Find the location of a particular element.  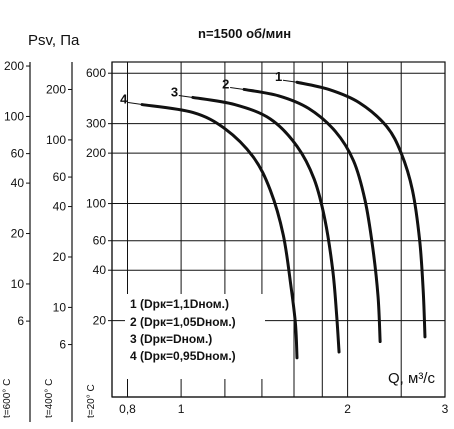

y-tick-label-1-5: 100 is located at coordinates (56, 140).